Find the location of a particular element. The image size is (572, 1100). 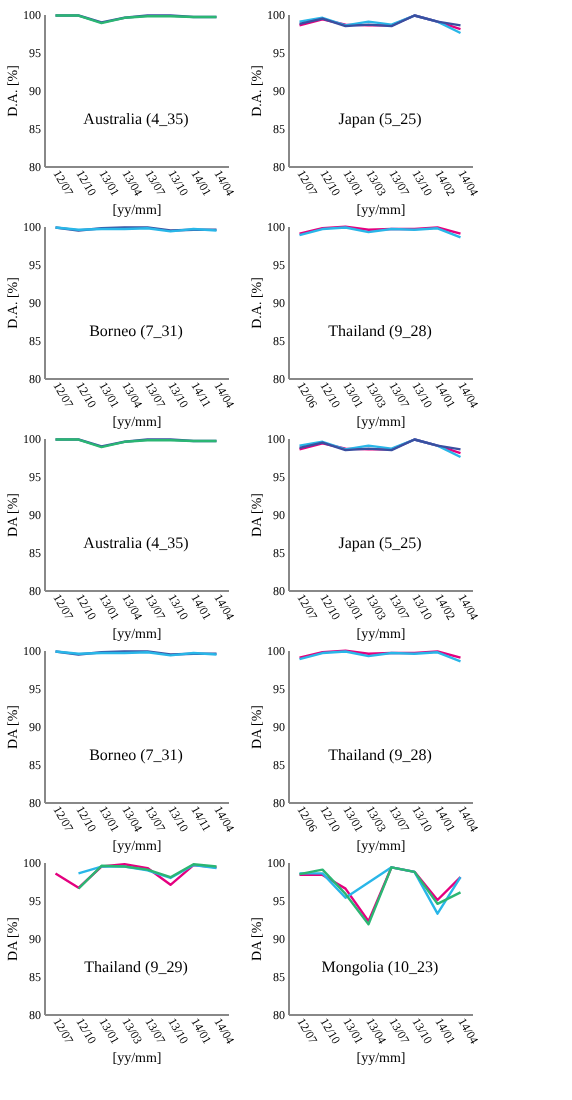

line-series is located at coordinates (147, 871).